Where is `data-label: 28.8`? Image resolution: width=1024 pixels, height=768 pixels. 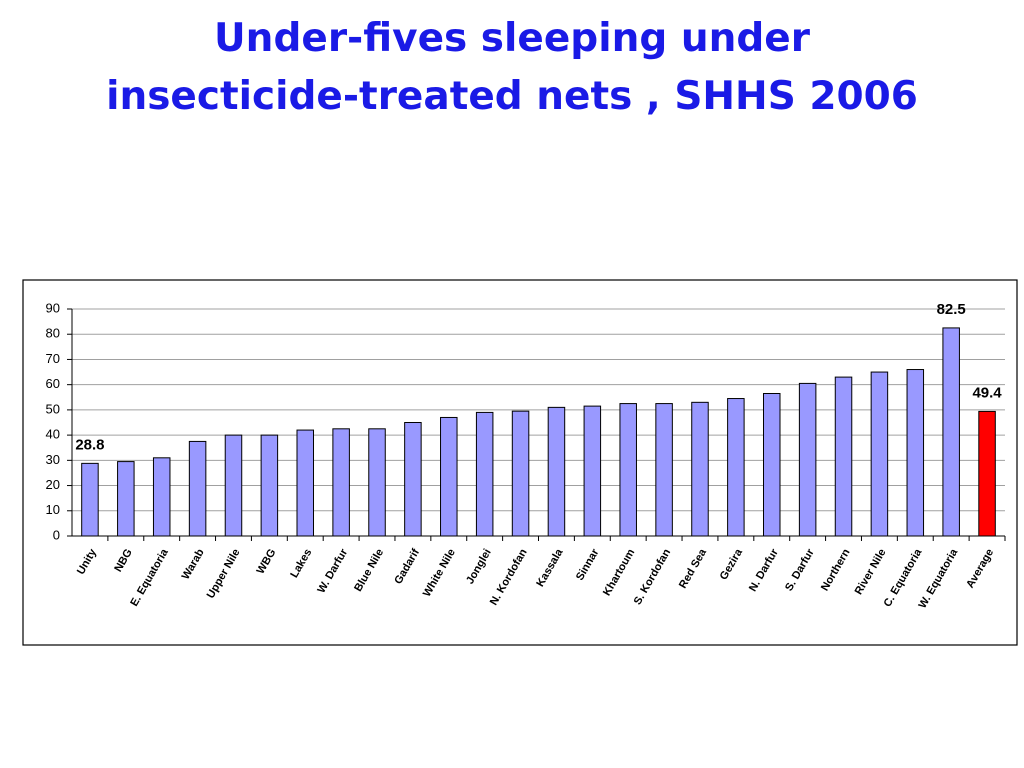
data-label: 28.8 is located at coordinates (89, 444).